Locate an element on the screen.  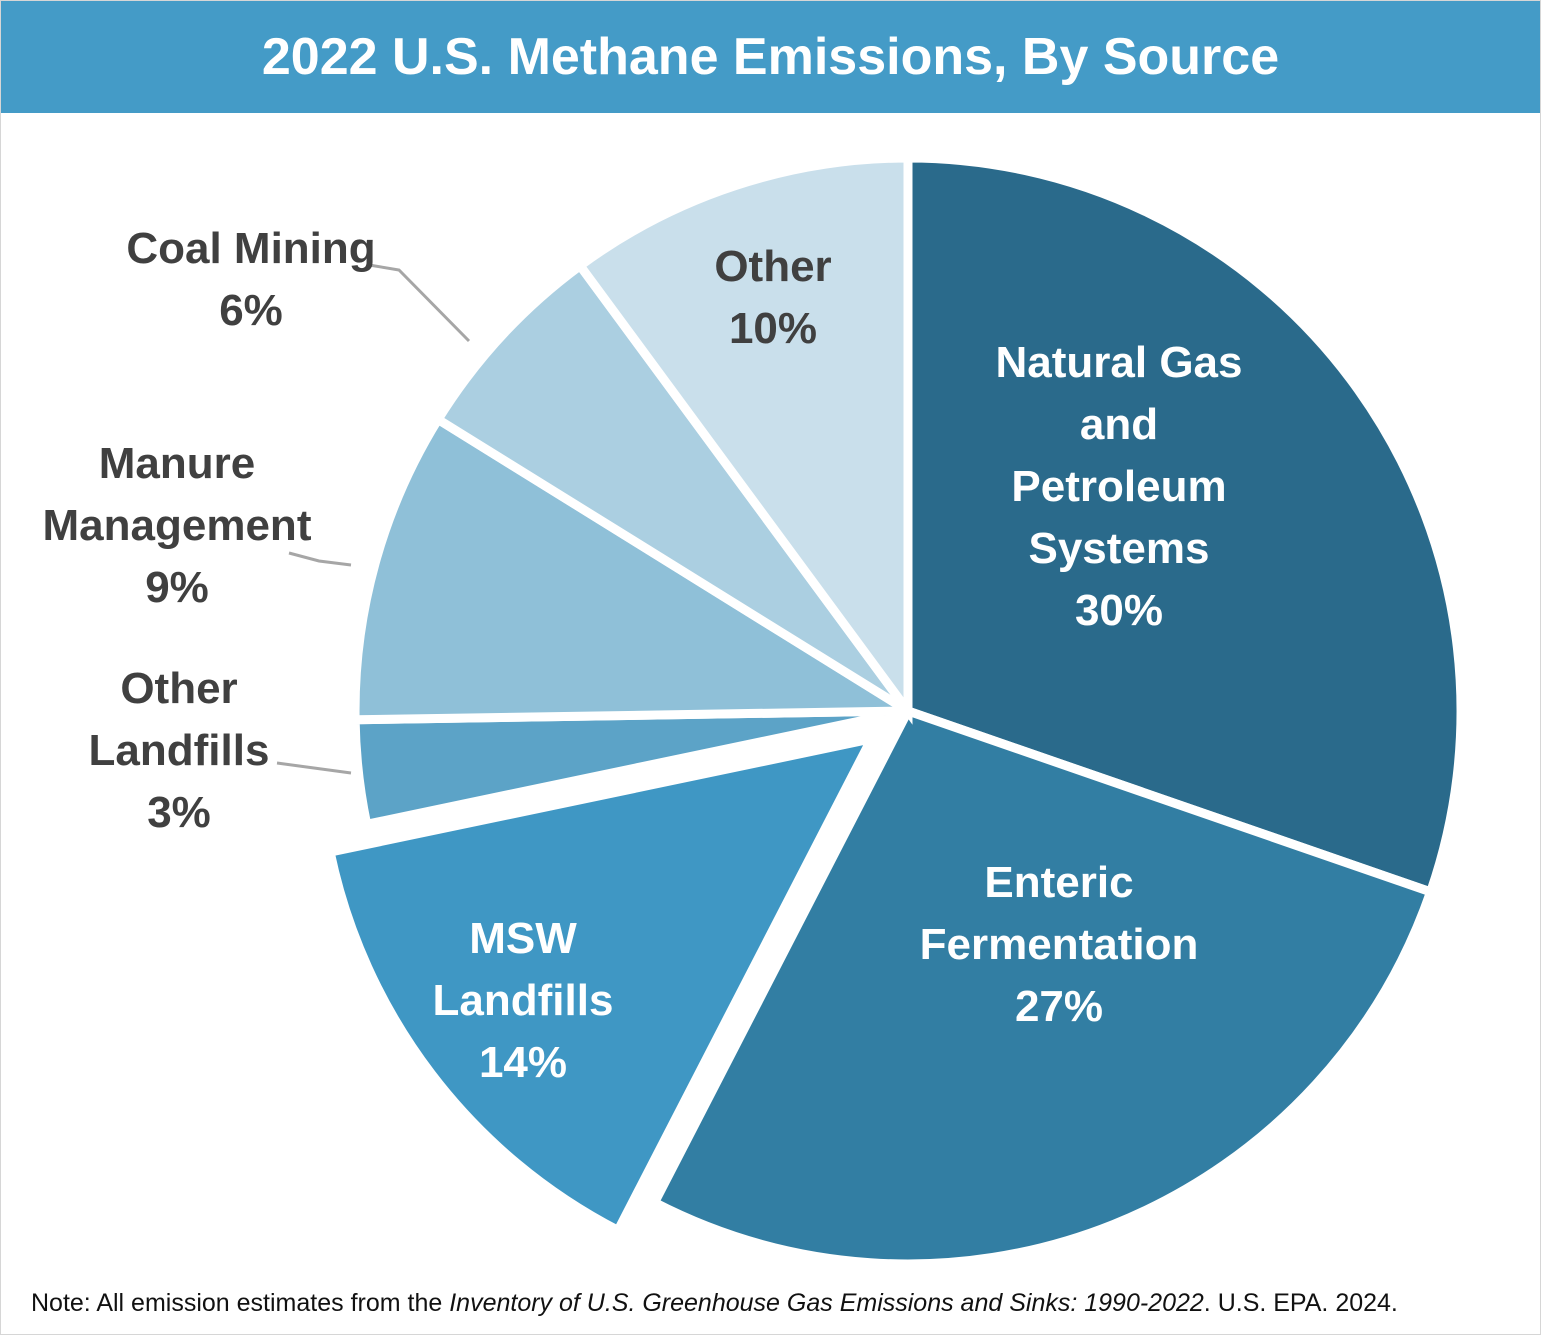
note-prefix: Note: All emission estimates from the is located at coordinates (240, 1303).